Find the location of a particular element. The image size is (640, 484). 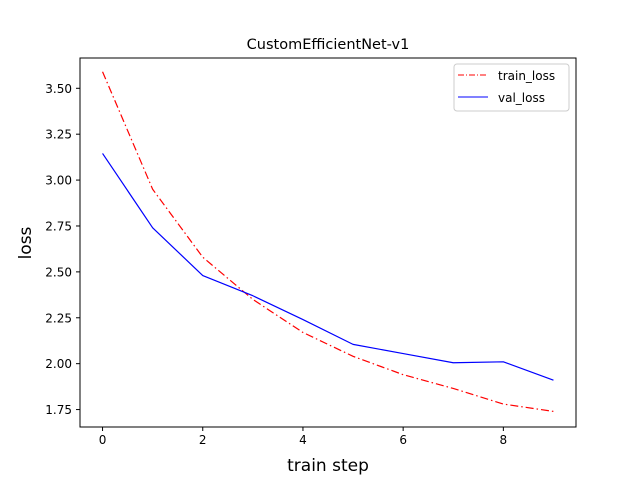

x-tick-label: 0 is located at coordinates (103, 440).